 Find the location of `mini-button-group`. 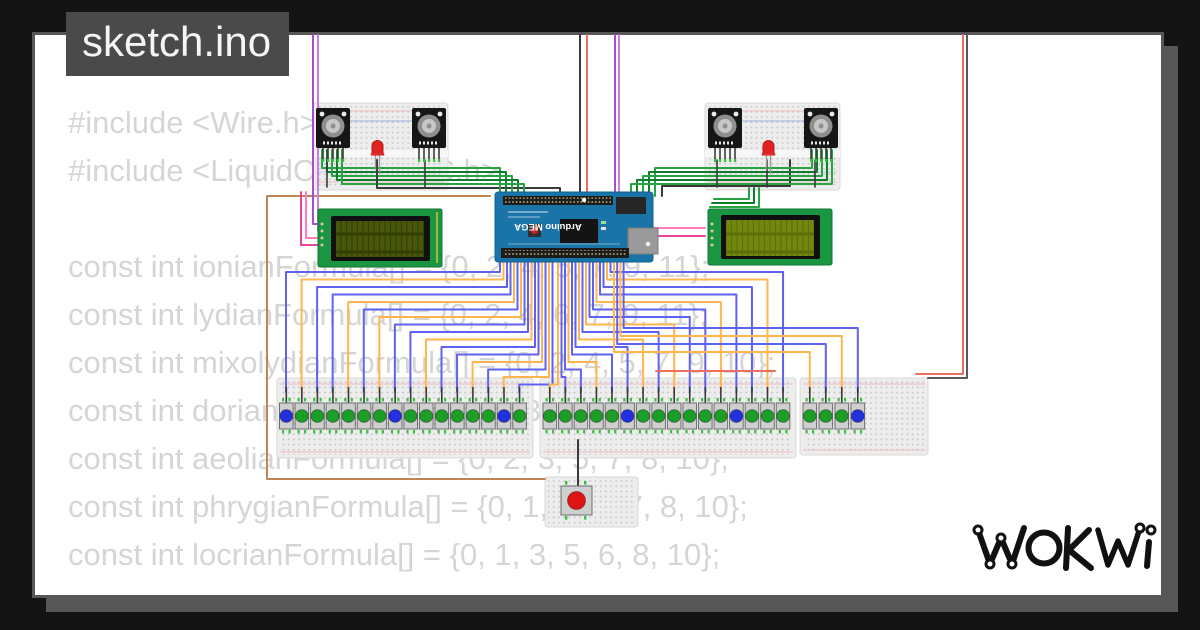

mini-button-group is located at coordinates (576, 500).